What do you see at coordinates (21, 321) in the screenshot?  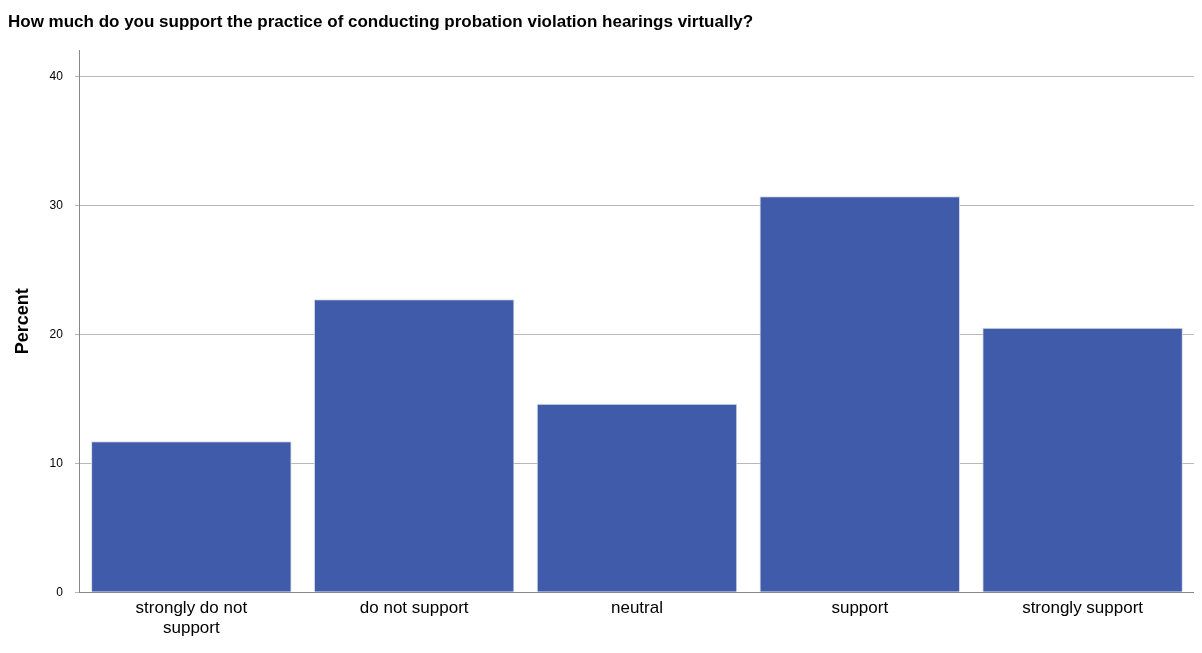 I see `y-axis-title: Percent` at bounding box center [21, 321].